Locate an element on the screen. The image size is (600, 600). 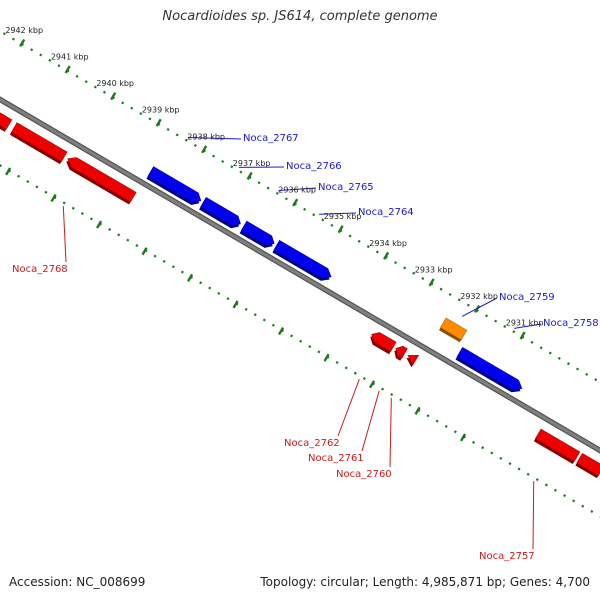
gene-label-noca-2765: Noca_2765 is located at coordinates (346, 187).